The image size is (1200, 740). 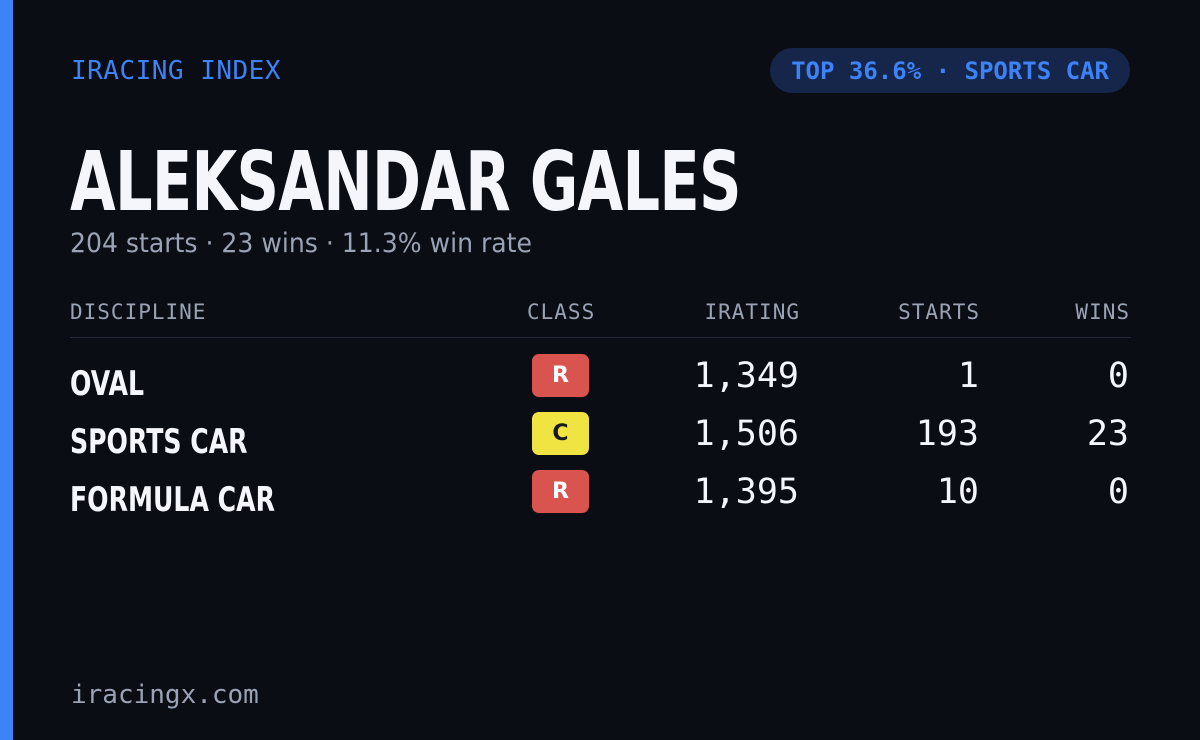 What do you see at coordinates (600, 319) in the screenshot?
I see `table-header: DISCIPLINE CLASS IRATING STARTS WINS` at bounding box center [600, 319].